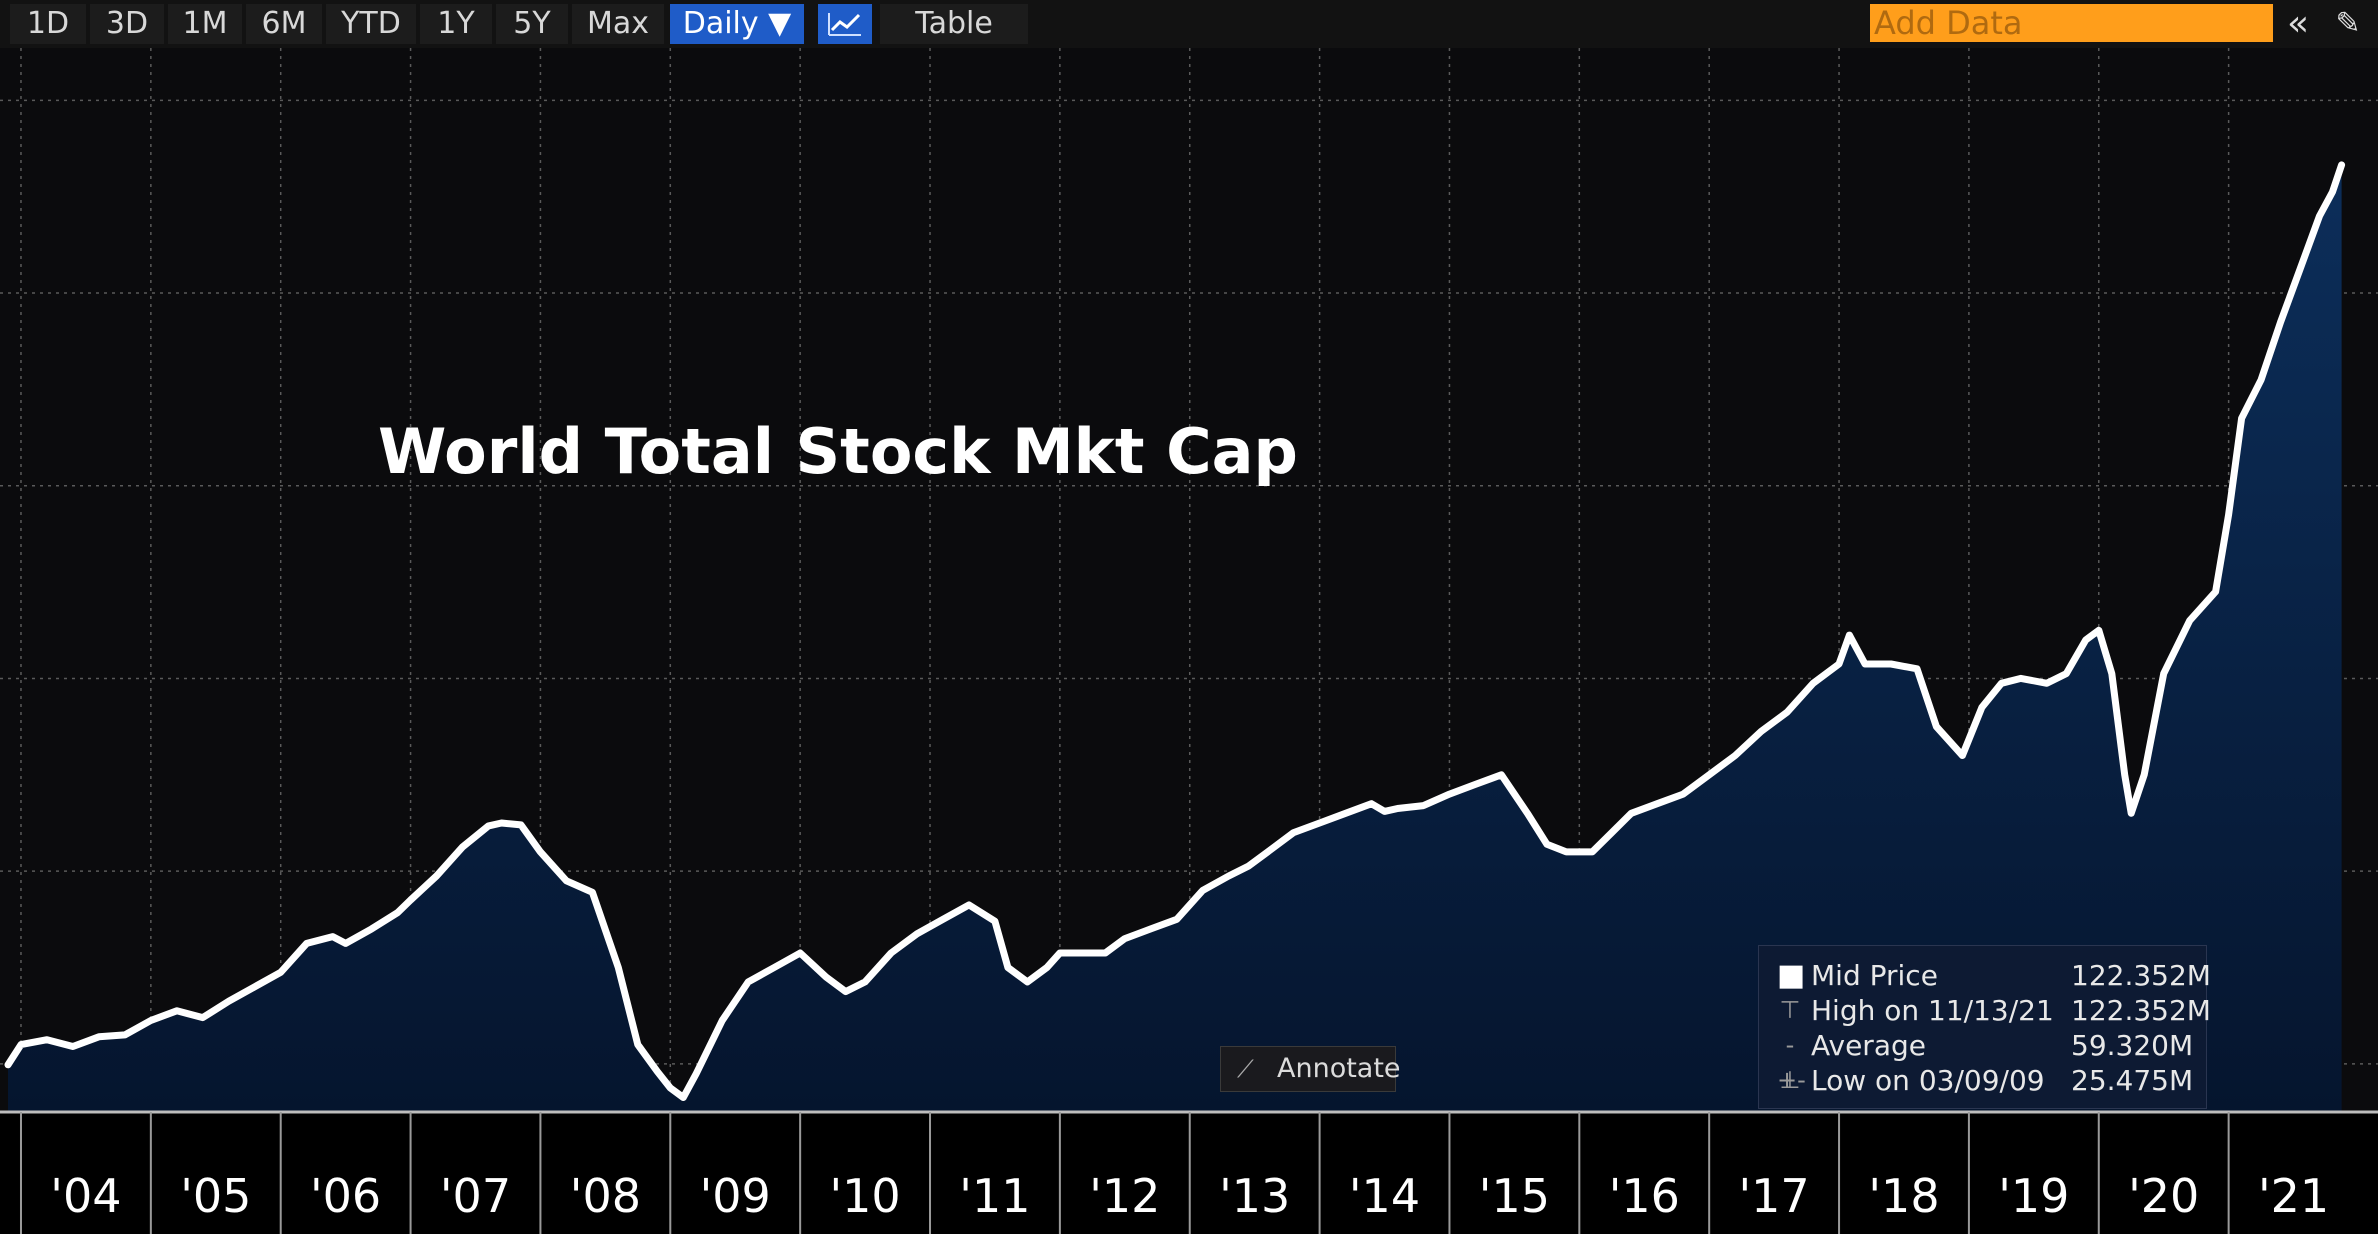 The image size is (2378, 1234). I want to click on line-chart-icon, so click(844, 24).